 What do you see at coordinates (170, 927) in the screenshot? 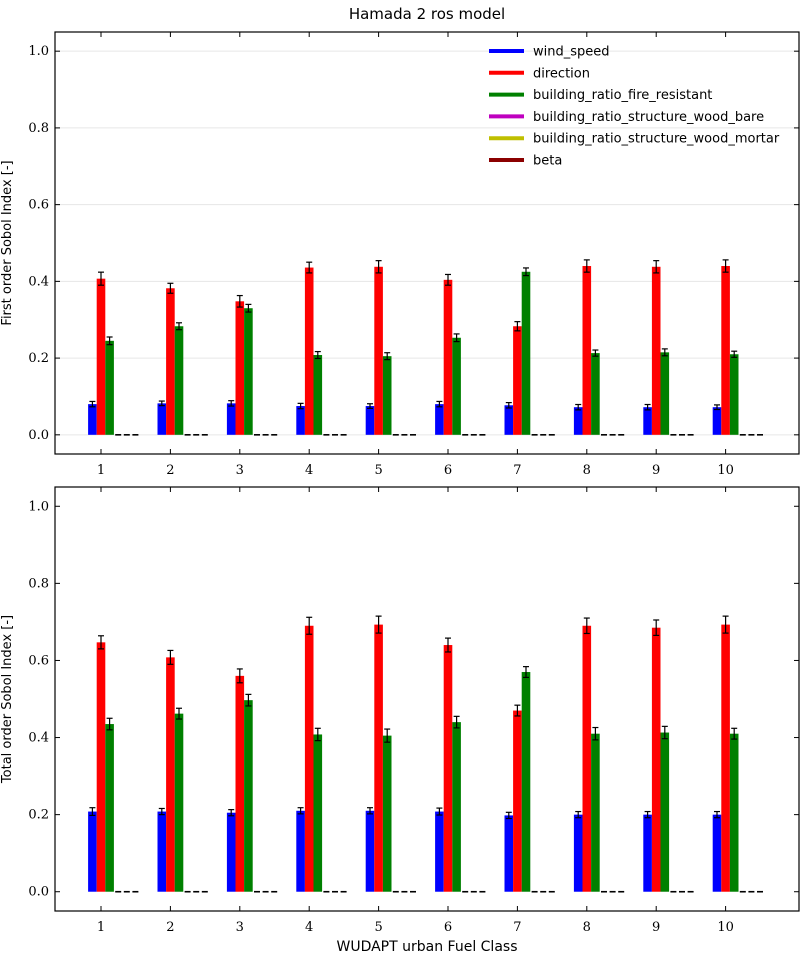
I see `x-tick-label: 2` at bounding box center [170, 927].